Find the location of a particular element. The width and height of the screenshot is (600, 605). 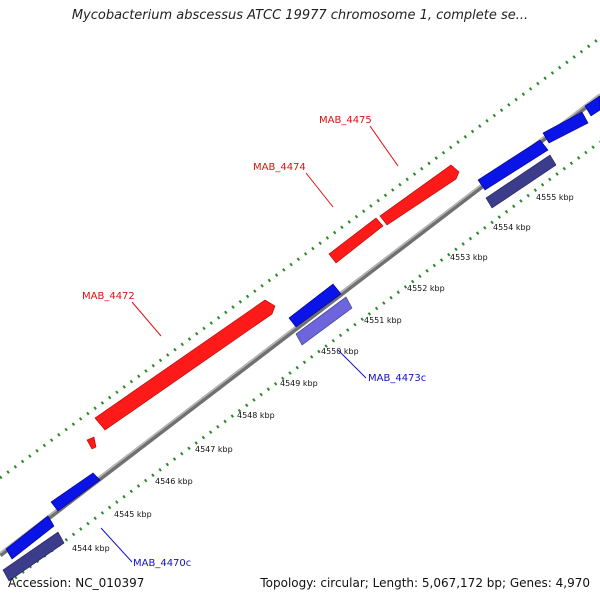

tick-4548-kbp: 4548 kbp is located at coordinates (256, 415).